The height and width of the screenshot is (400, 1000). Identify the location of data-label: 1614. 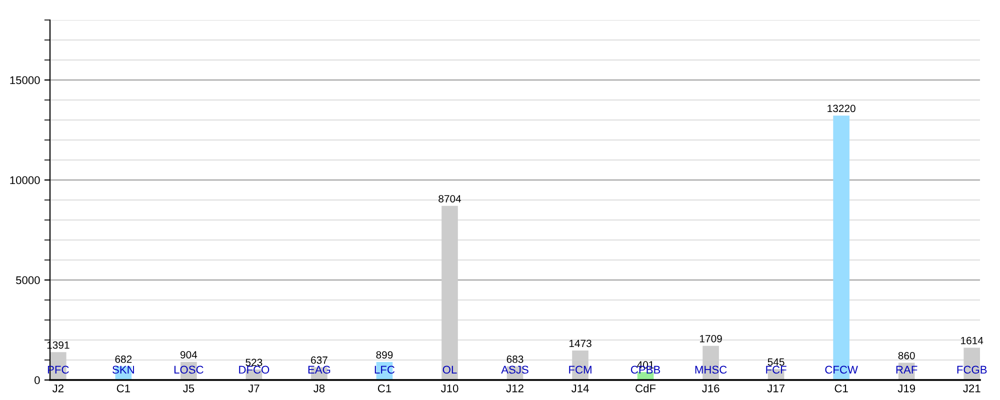
(972, 340).